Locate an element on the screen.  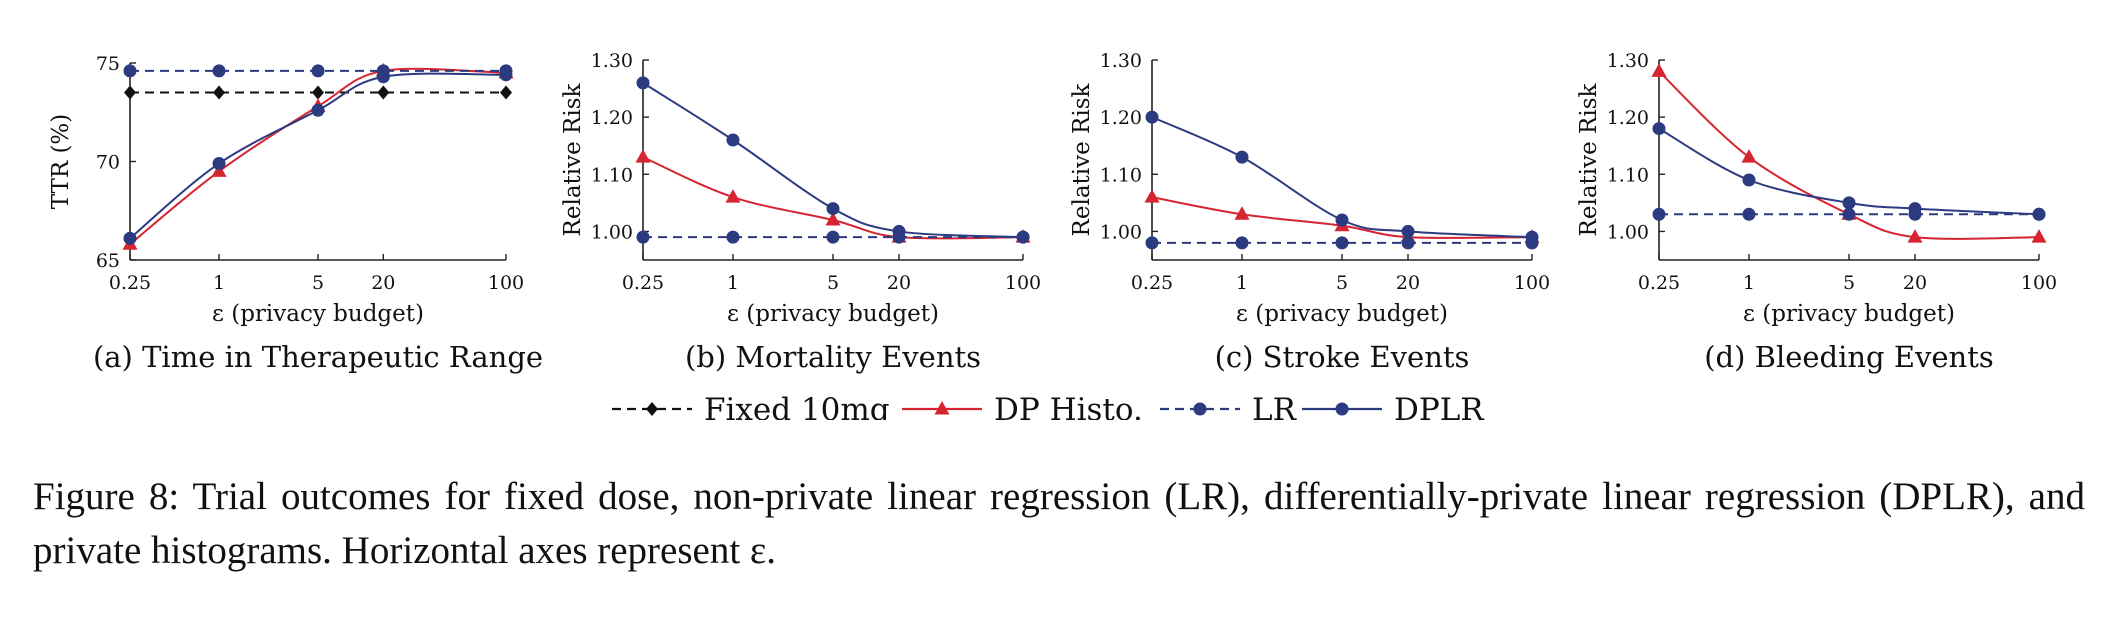
y-tick-label: 75 is located at coordinates (108, 64).